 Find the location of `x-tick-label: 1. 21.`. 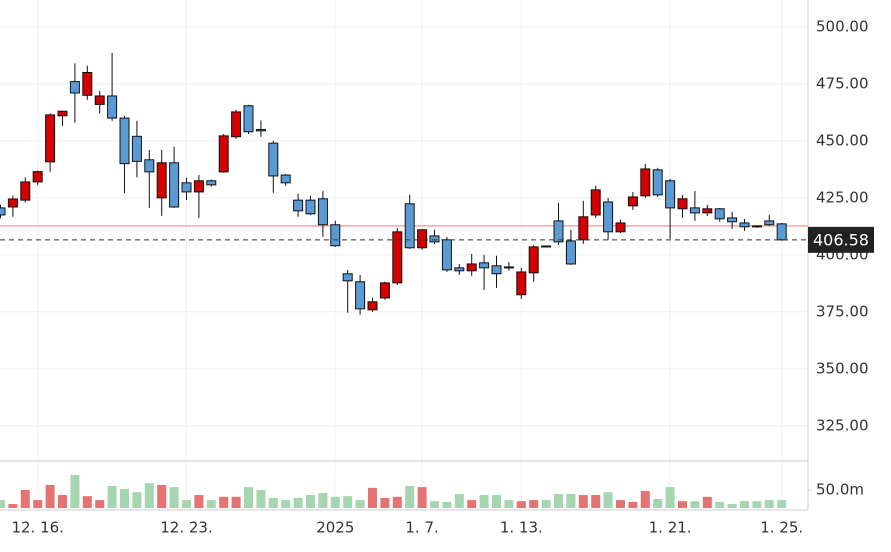

x-tick-label: 1. 21. is located at coordinates (670, 528).